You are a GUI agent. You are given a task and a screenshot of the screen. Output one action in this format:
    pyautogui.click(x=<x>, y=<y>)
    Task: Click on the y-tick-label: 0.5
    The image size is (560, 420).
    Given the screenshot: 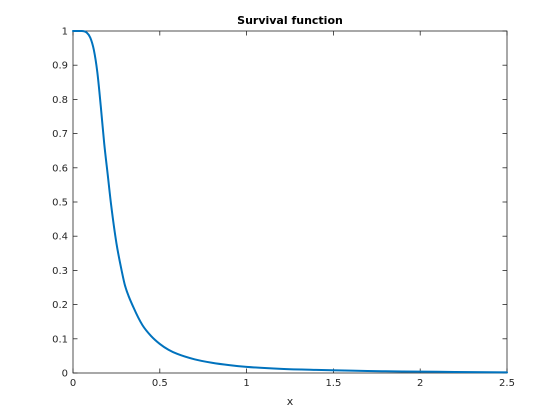 What is the action you would take?
    pyautogui.click(x=60, y=203)
    